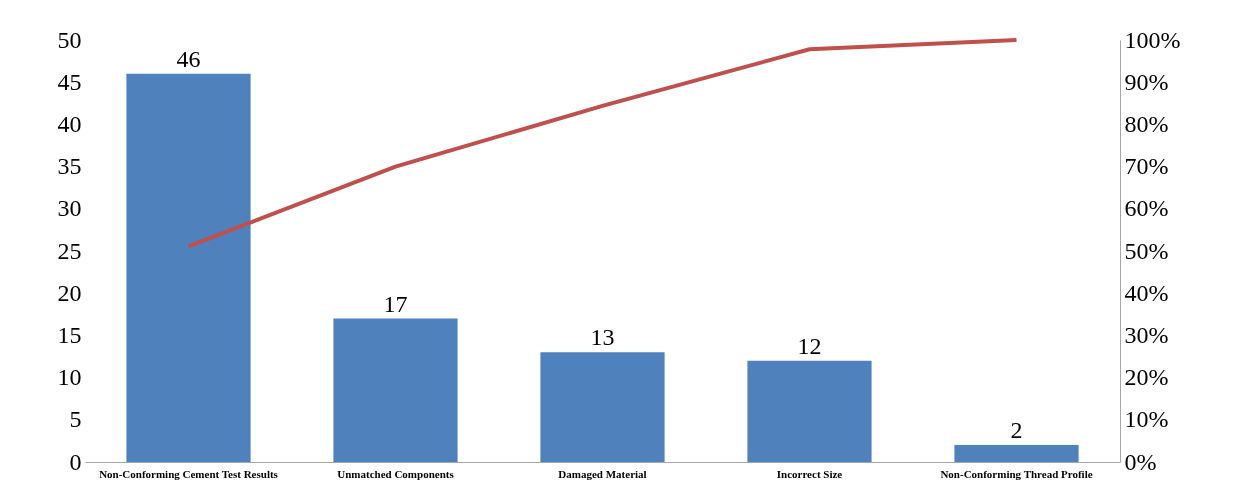 This screenshot has height=502, width=1246. Describe the element at coordinates (69, 208) in the screenshot. I see `y-tick-label: 30` at that location.